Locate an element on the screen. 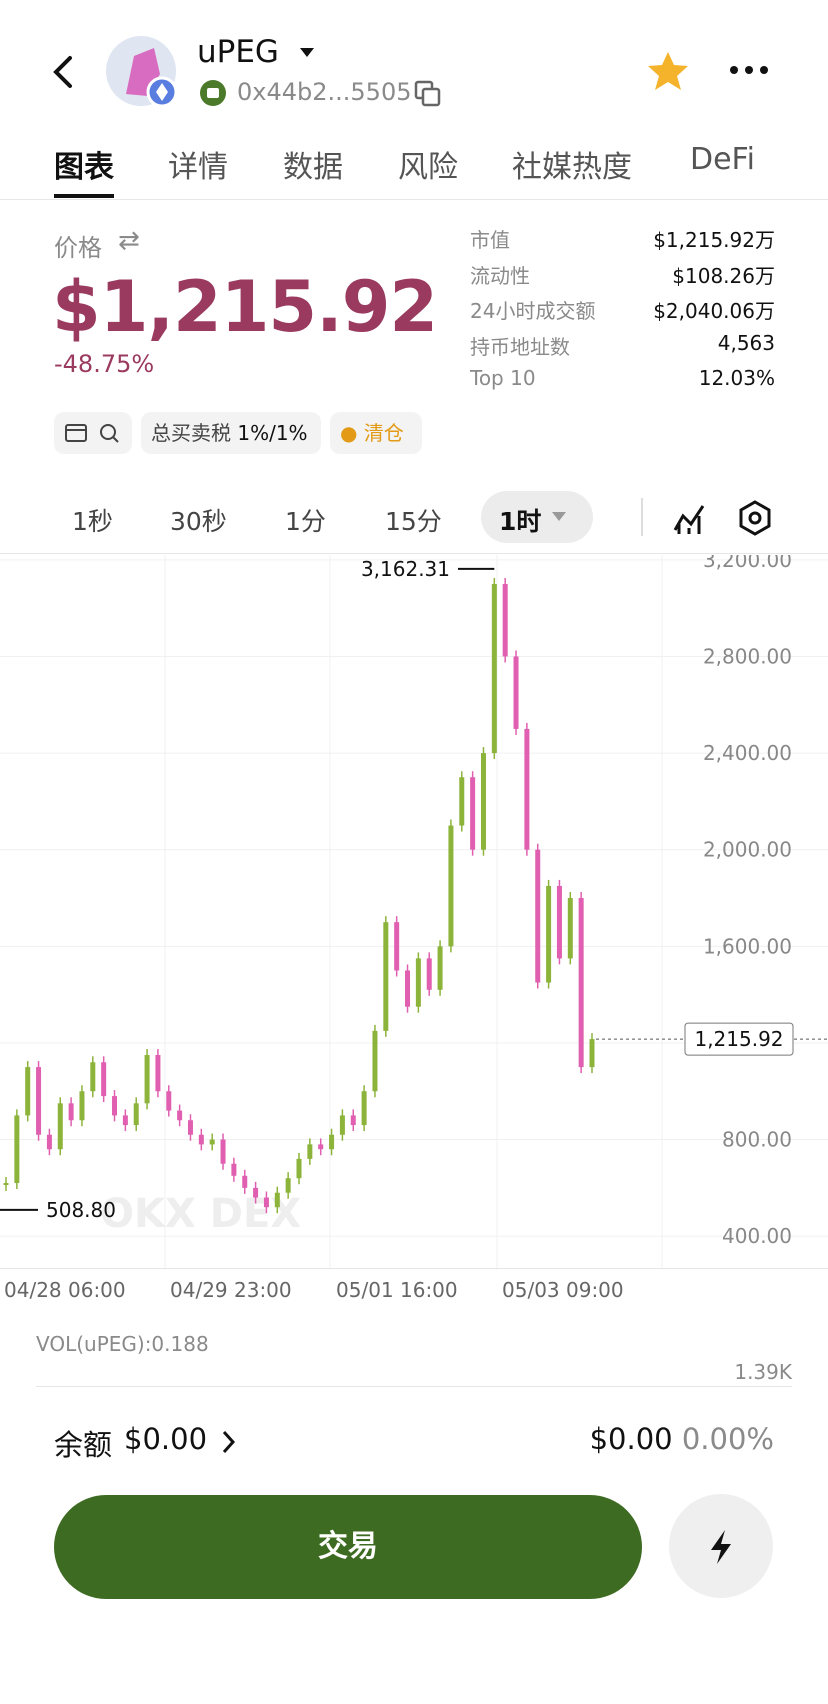 The height and width of the screenshot is (1704, 828). favorite-star is located at coordinates (668, 71).